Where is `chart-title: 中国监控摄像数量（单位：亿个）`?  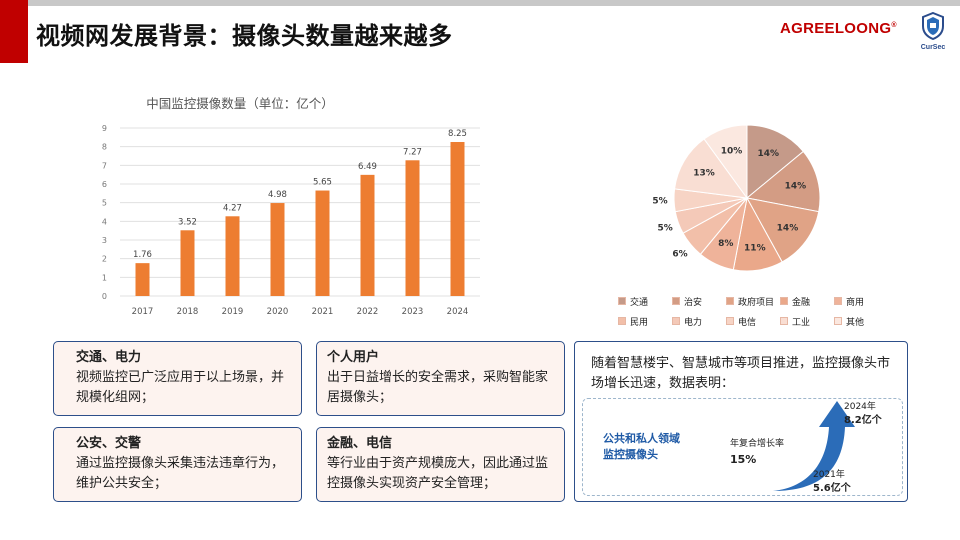
chart-title: 中国监控摄像数量（单位：亿个） is located at coordinates (240, 103).